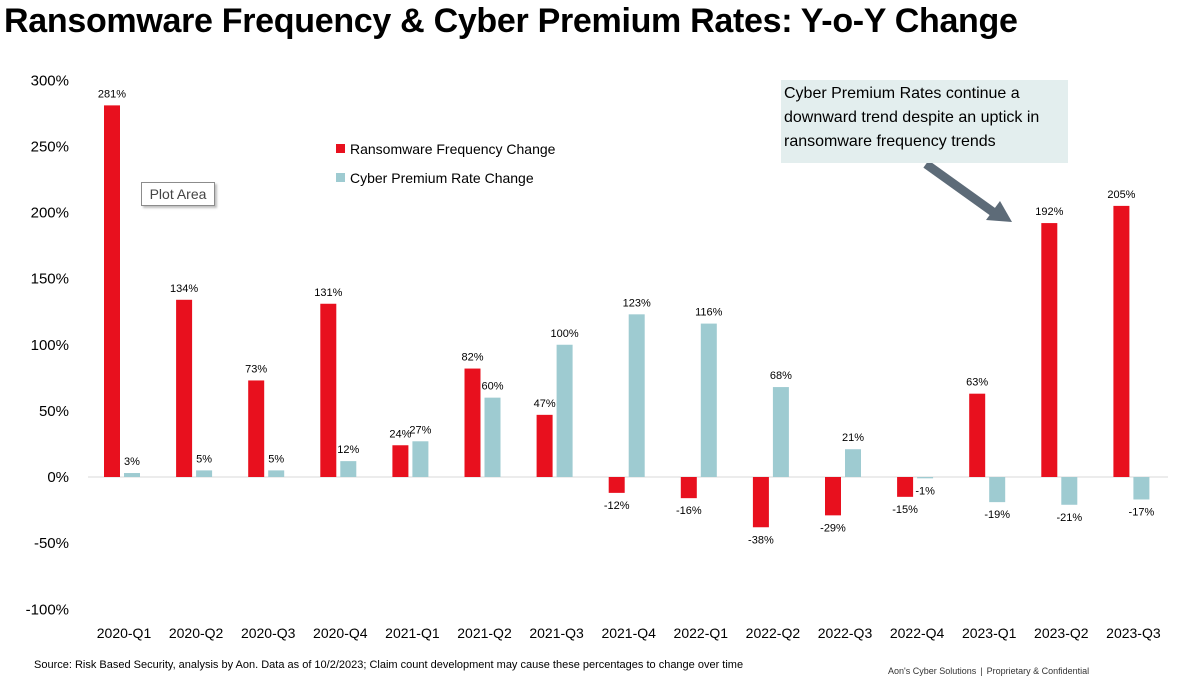 This screenshot has width=1187, height=683. What do you see at coordinates (545, 404) in the screenshot?
I see `data-label-ransomware: 47%` at bounding box center [545, 404].